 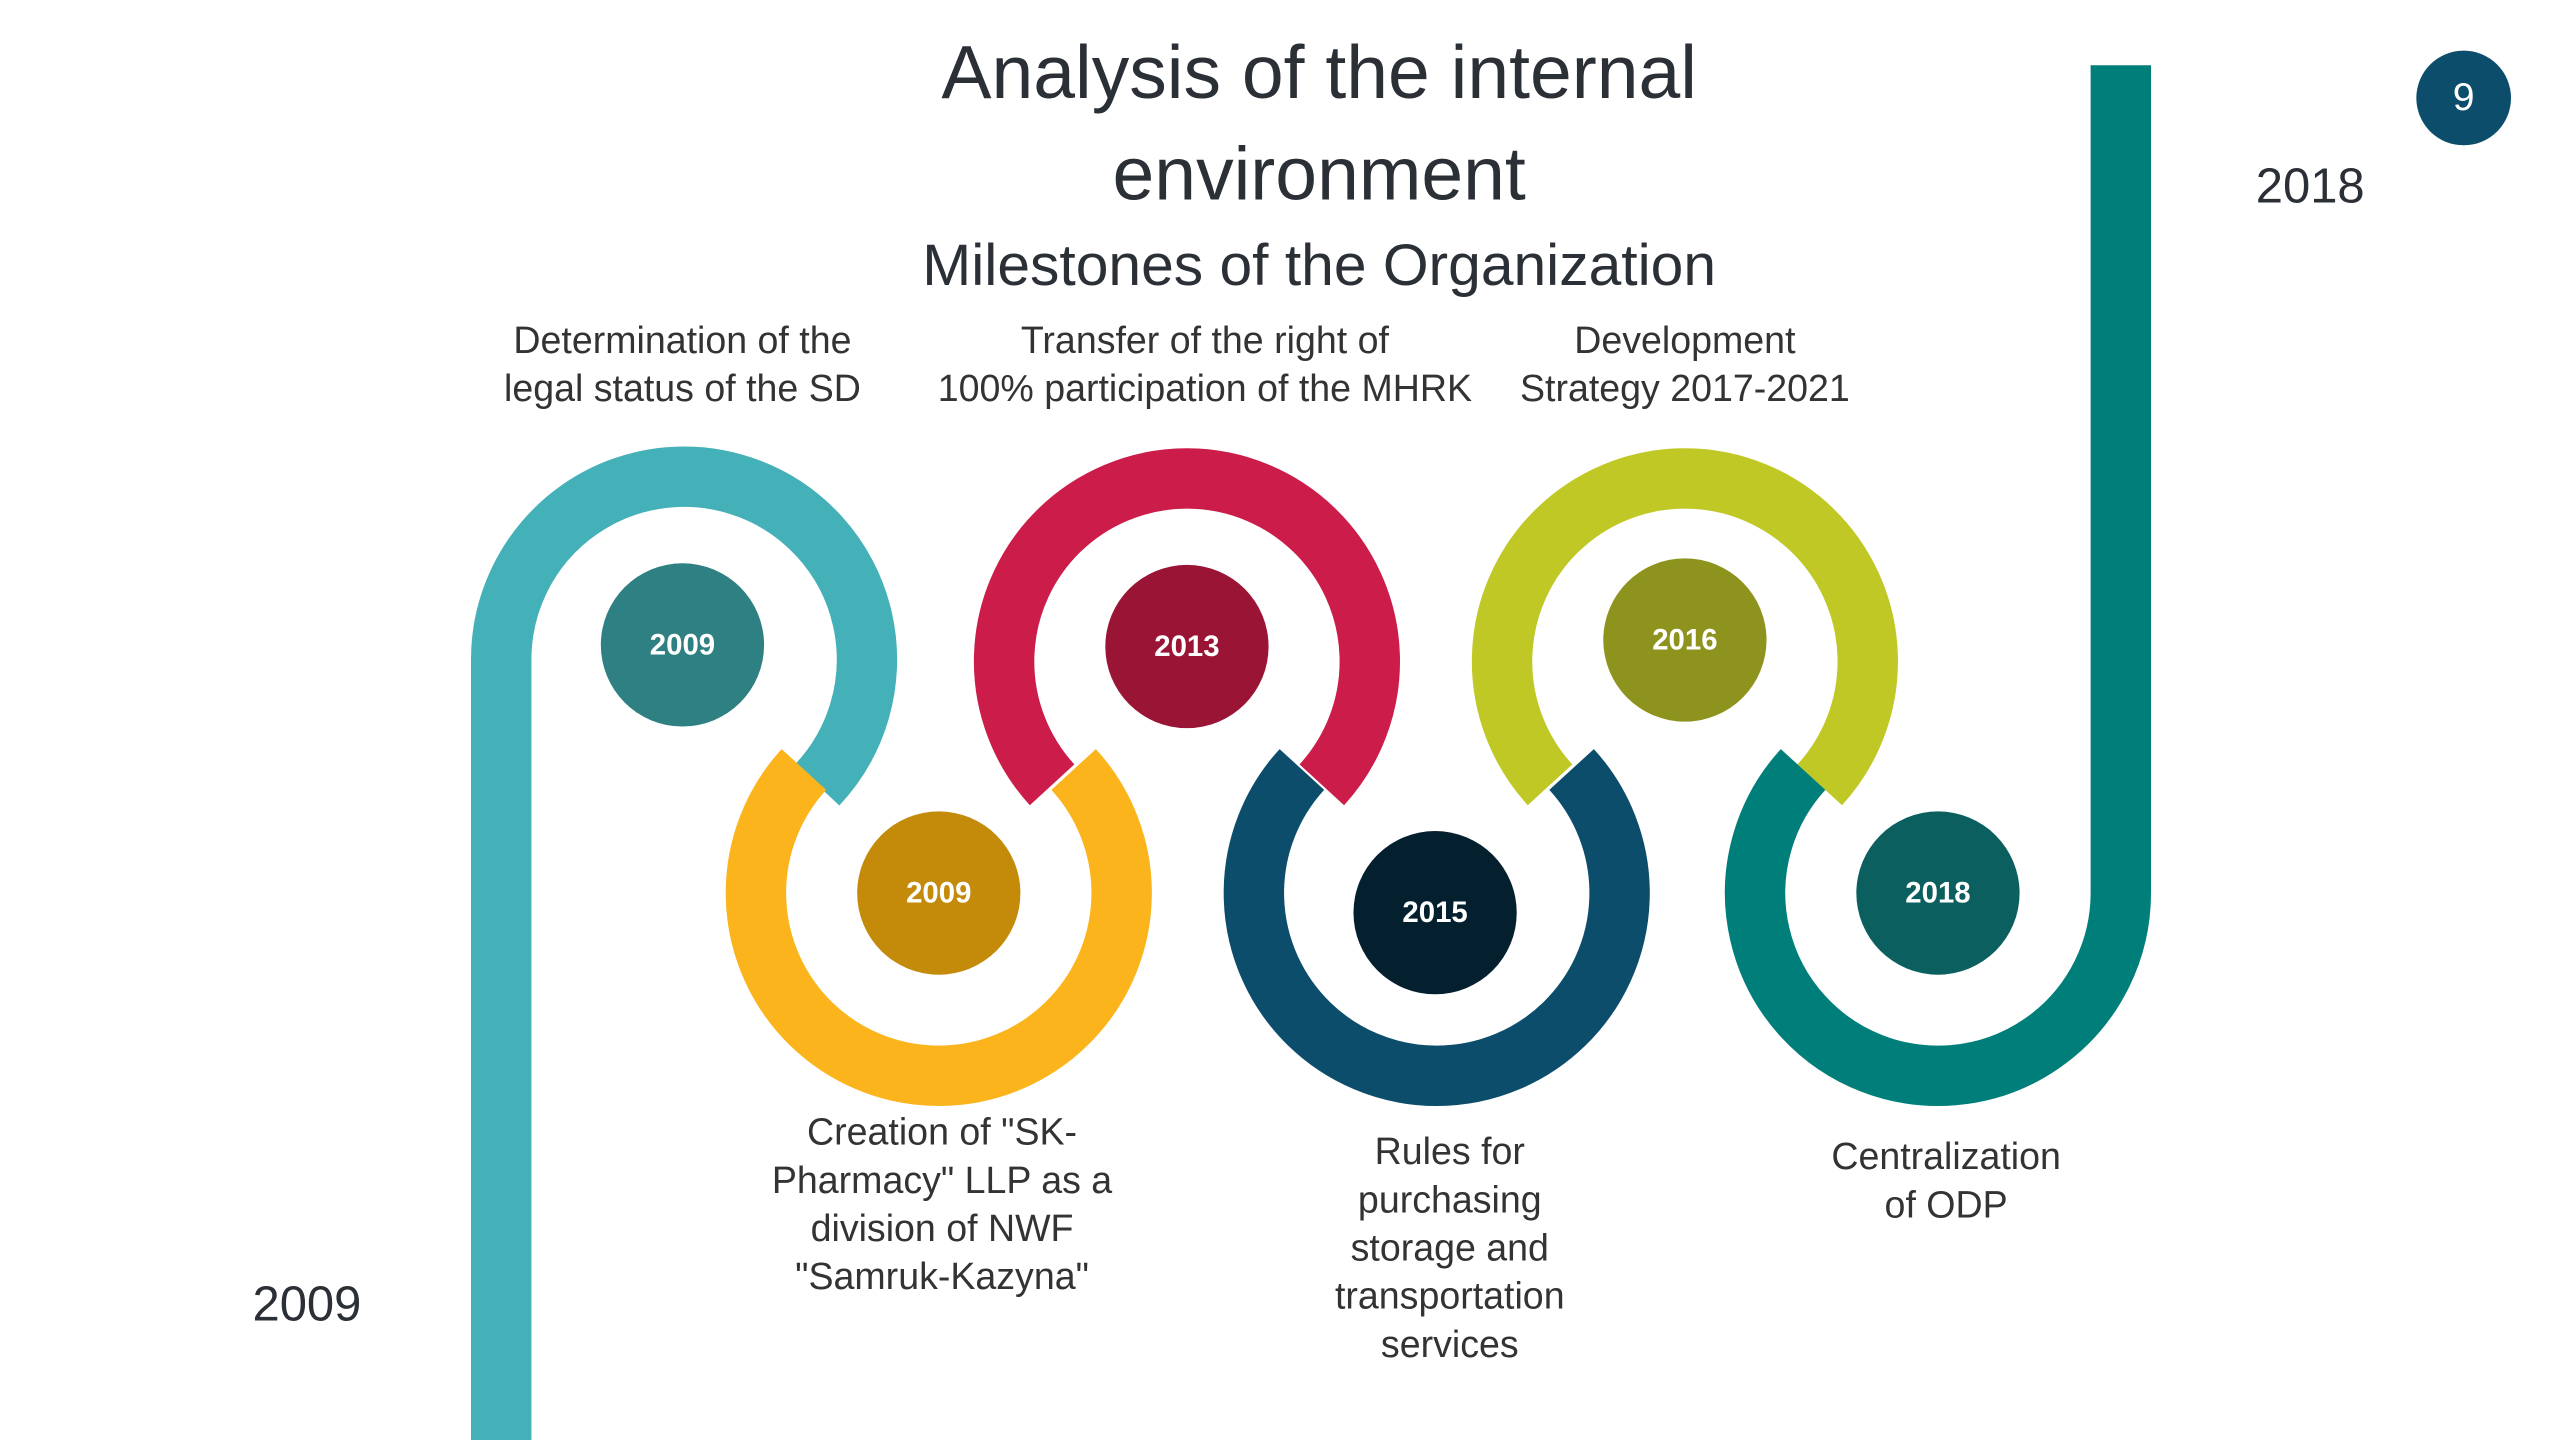 I want to click on milestone-label: Strategy 2017-2021, so click(x=1685, y=388).